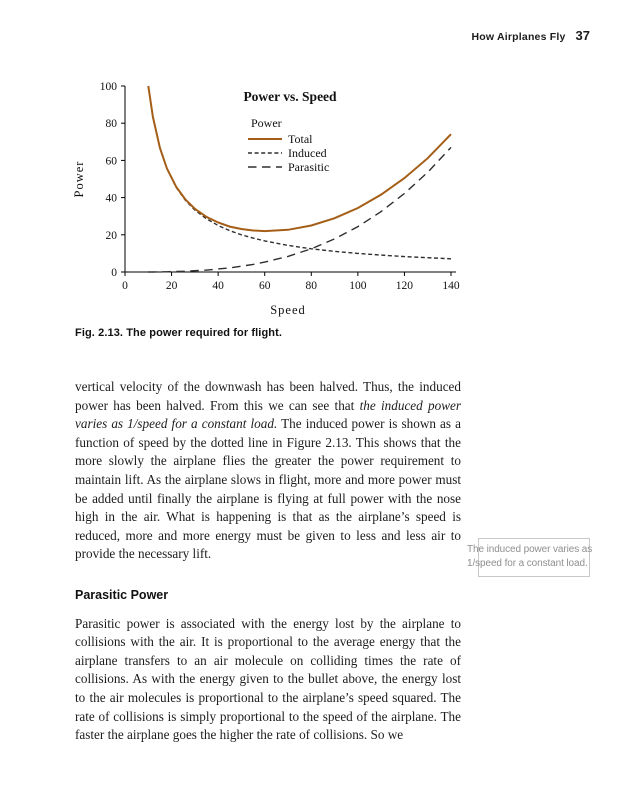 The width and height of the screenshot is (637, 800). Describe the element at coordinates (300, 209) in the screenshot. I see `series-line-parasitic` at that location.